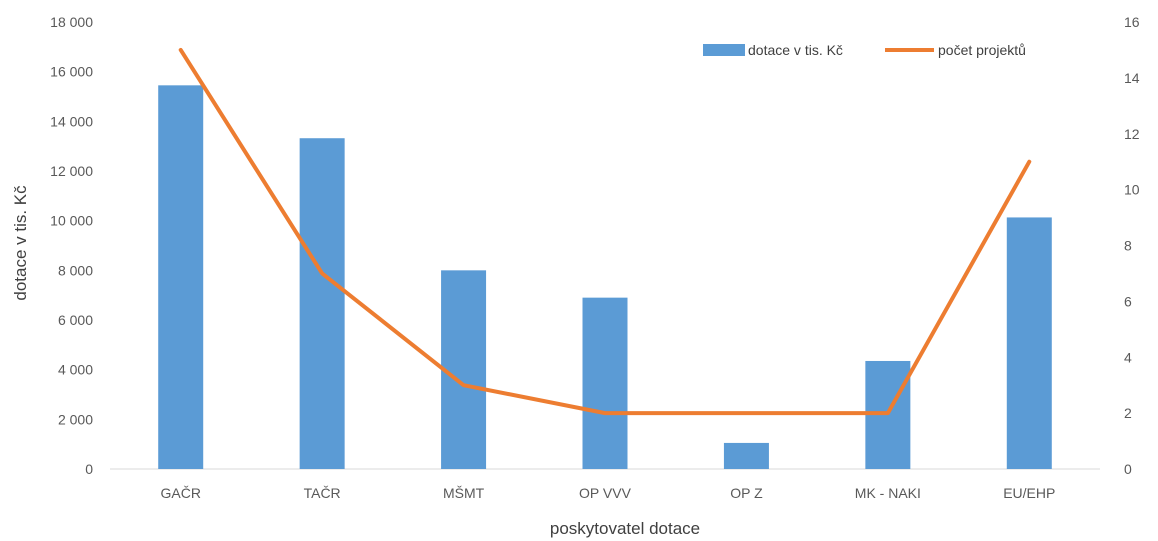  Describe the element at coordinates (1128, 469) in the screenshot. I see `y2-tick-label: 0` at that location.